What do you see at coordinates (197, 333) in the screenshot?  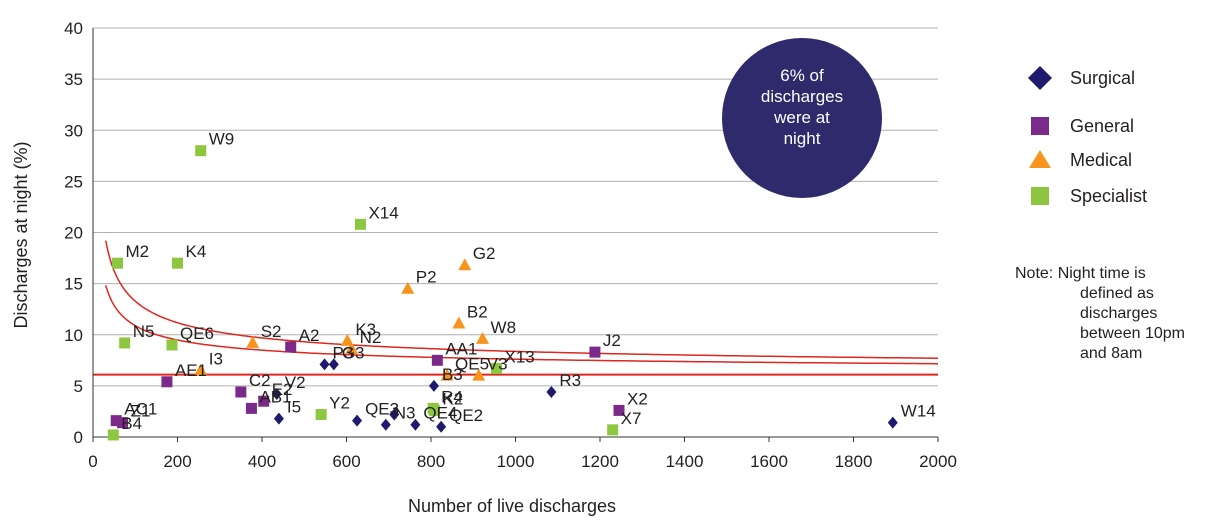 I see `point-label-qe6: QE6` at bounding box center [197, 333].